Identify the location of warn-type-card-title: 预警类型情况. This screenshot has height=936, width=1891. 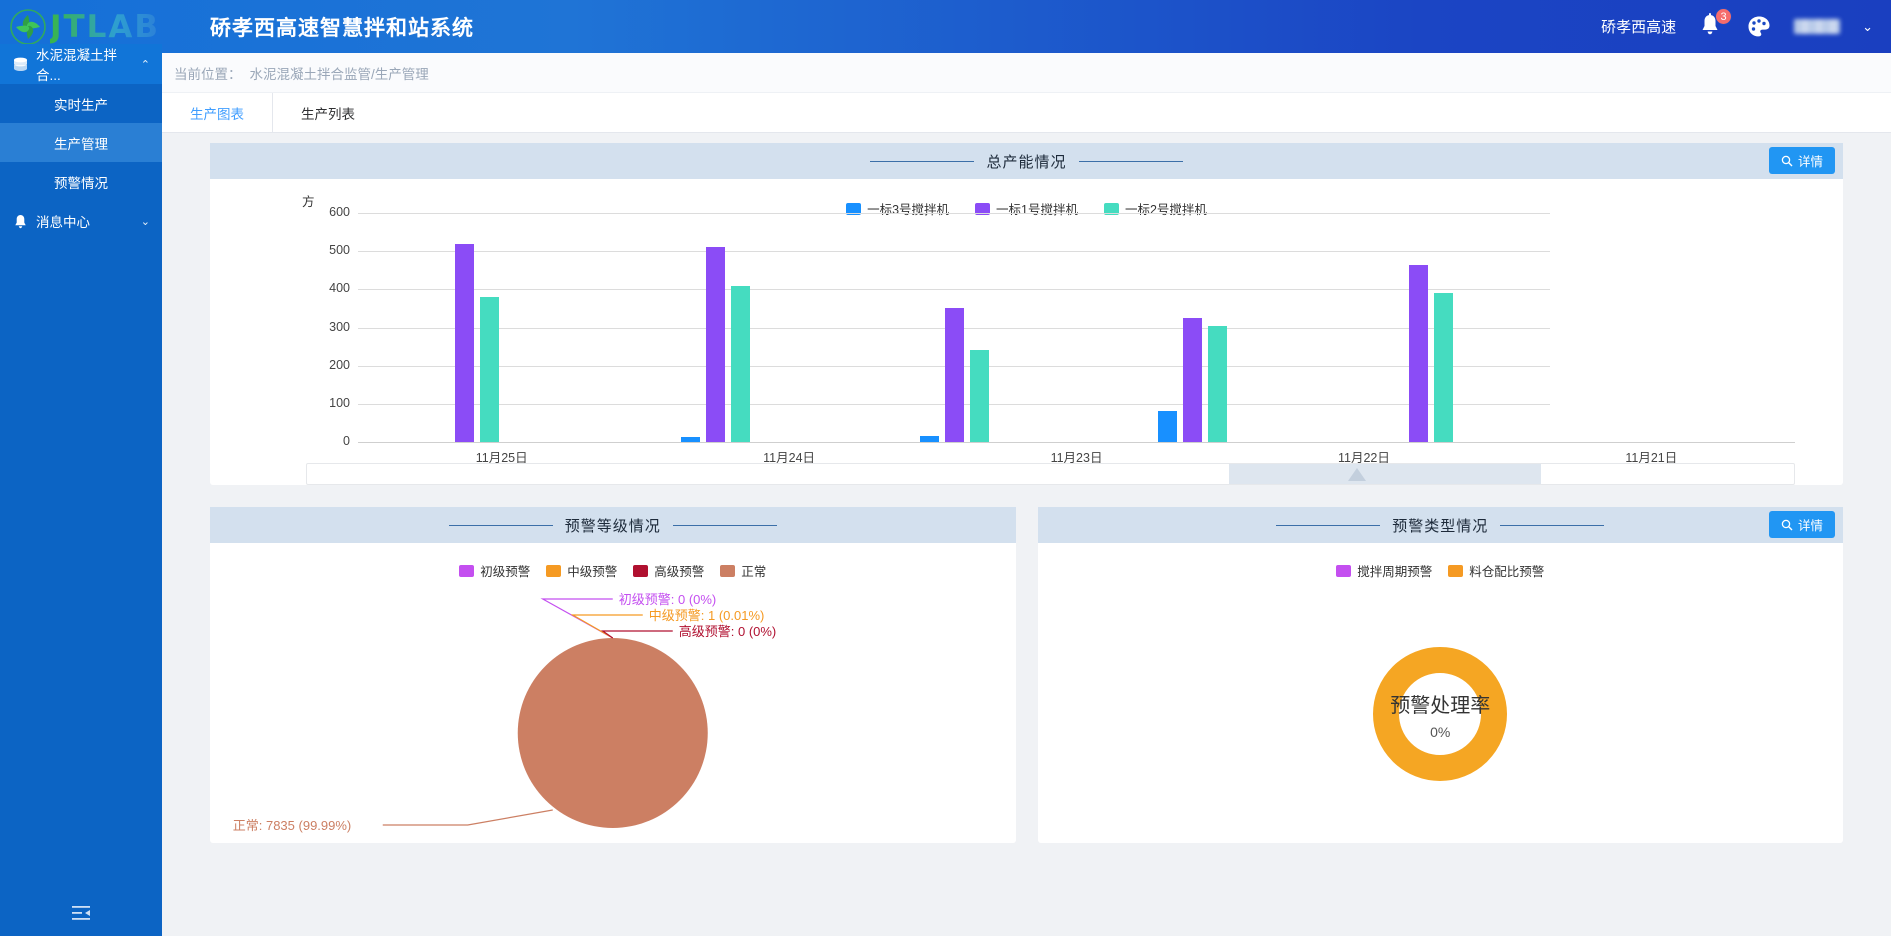
(1440, 526).